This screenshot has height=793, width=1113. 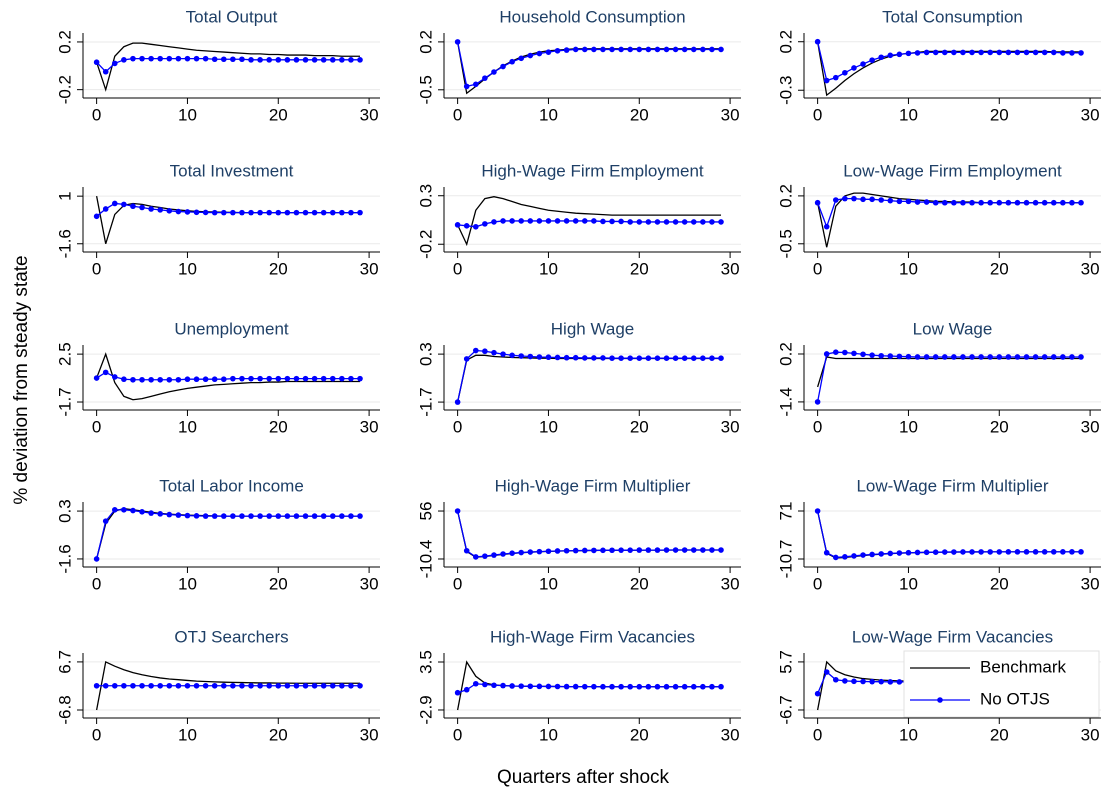 I want to click on legend-label: No OTJS, so click(x=1015, y=698).